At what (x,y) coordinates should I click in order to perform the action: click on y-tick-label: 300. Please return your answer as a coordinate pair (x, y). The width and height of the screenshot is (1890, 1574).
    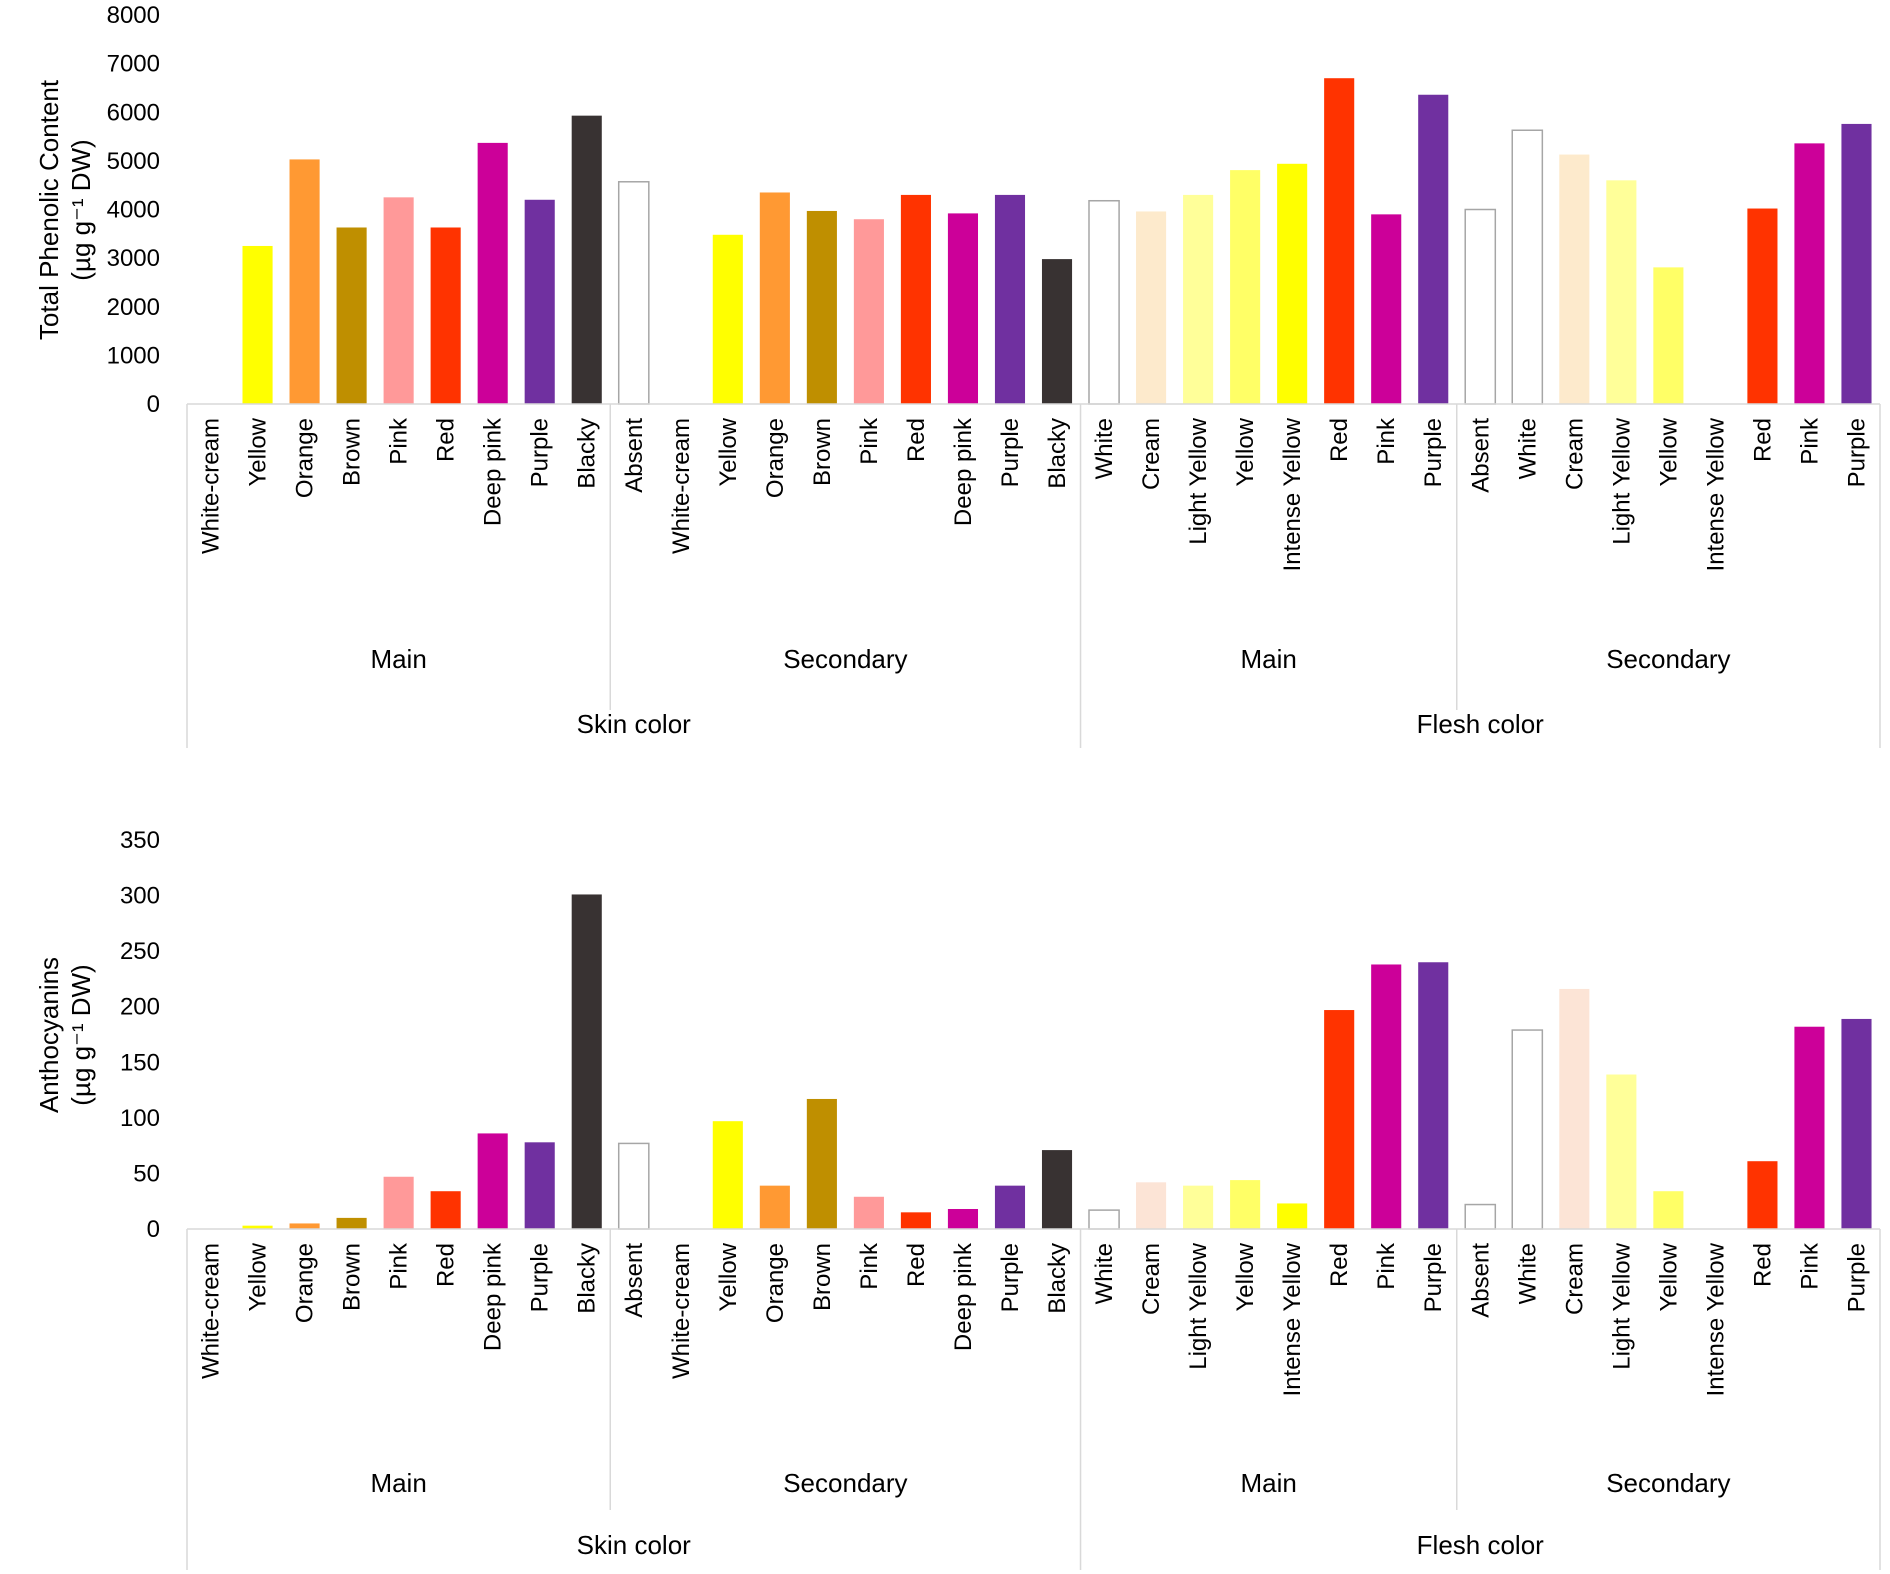
    Looking at the image, I should click on (140, 896).